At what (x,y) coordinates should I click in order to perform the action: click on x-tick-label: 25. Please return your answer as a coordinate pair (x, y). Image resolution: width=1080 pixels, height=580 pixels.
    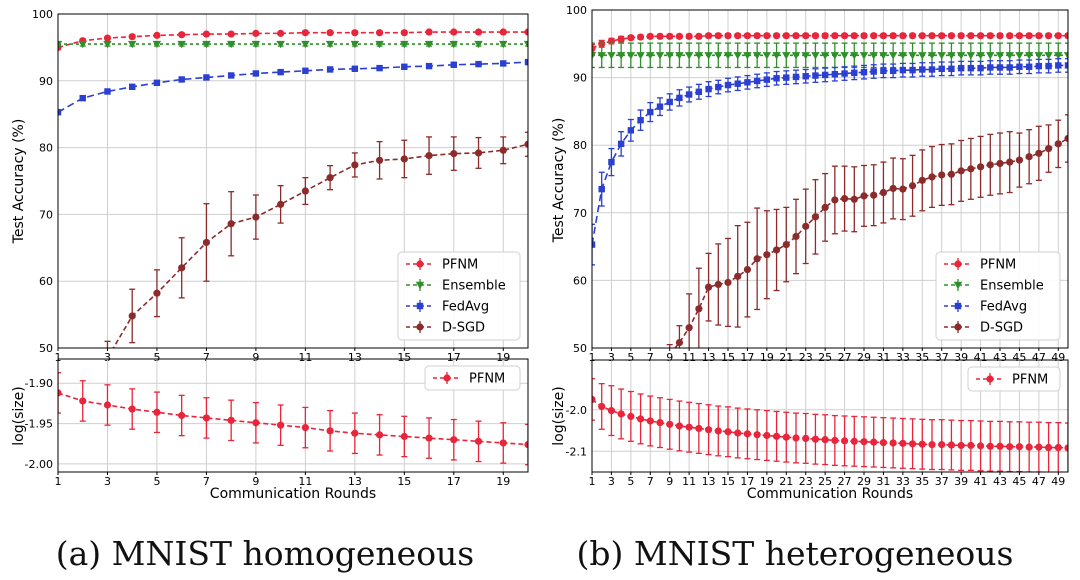
    Looking at the image, I should click on (825, 357).